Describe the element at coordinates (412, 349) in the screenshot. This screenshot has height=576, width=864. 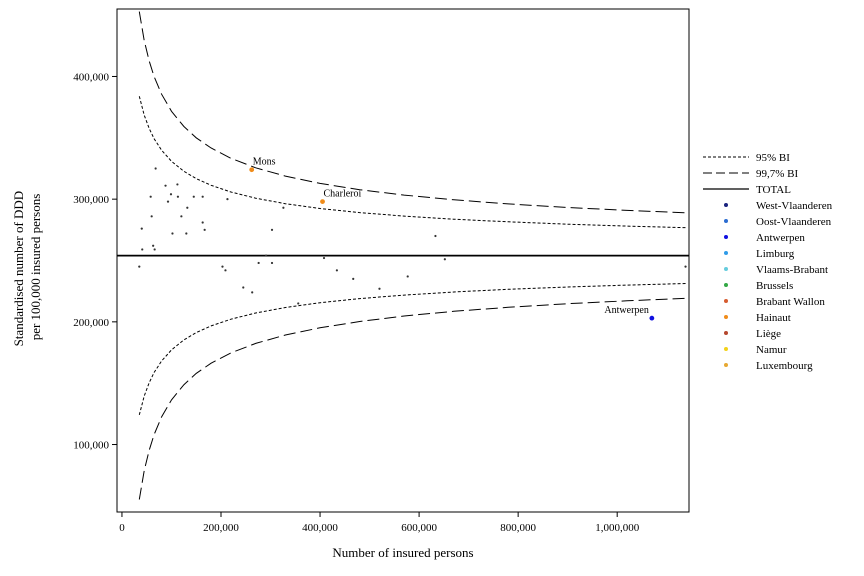
I see `ci95-lower-line` at that location.